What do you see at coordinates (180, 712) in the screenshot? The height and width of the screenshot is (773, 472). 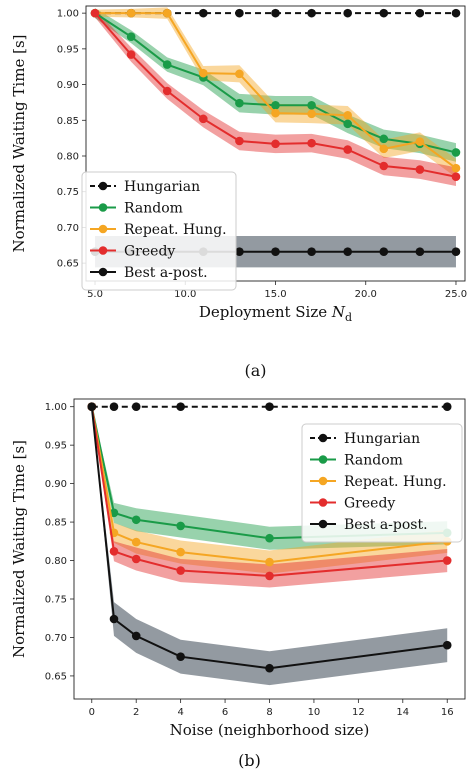 I see `x-tick-label: 4` at bounding box center [180, 712].